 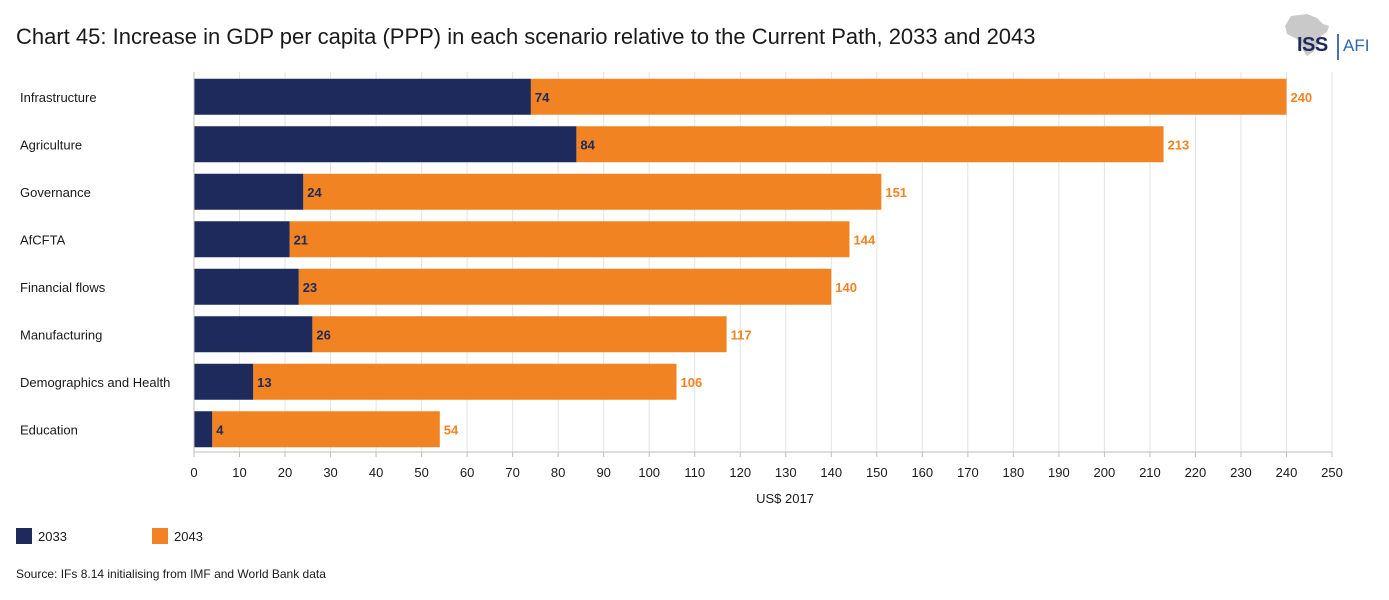 What do you see at coordinates (1196, 472) in the screenshot?
I see `x-tick-label: 220` at bounding box center [1196, 472].